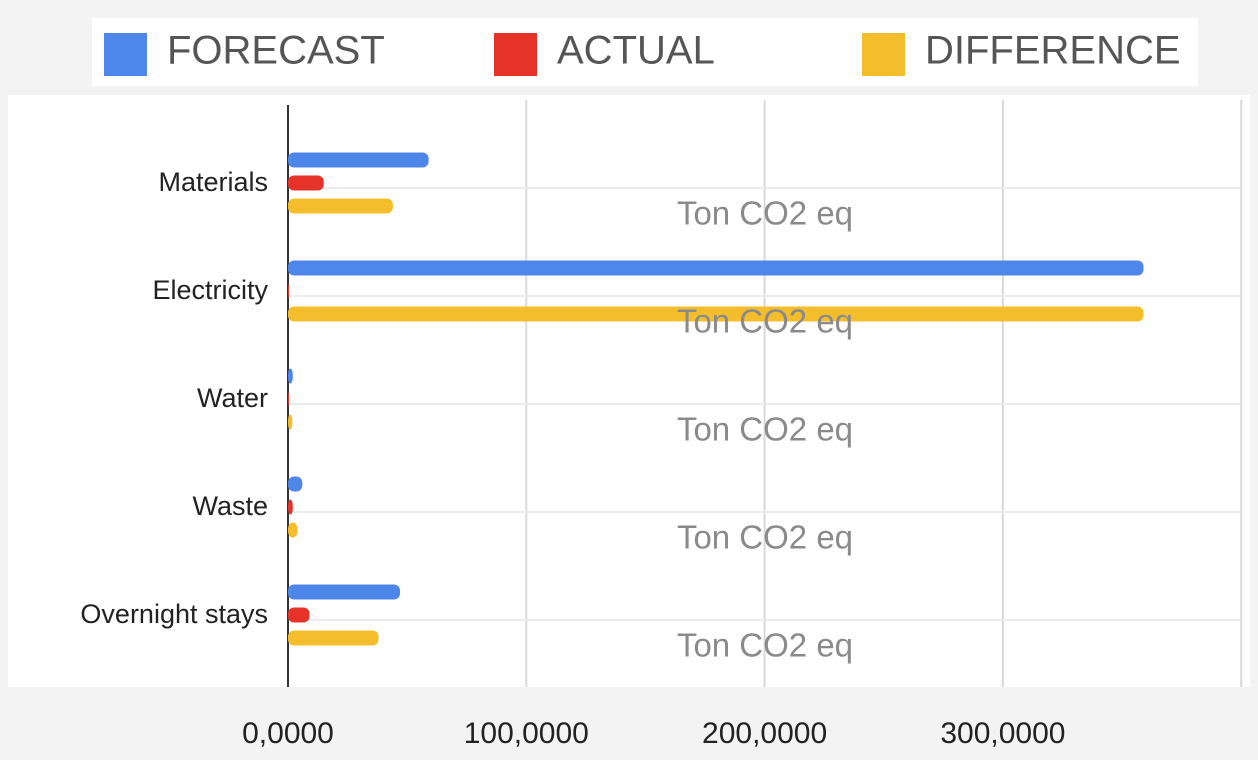 The image size is (1258, 760). What do you see at coordinates (174, 614) in the screenshot?
I see `y-tick-label: Overnight stays` at bounding box center [174, 614].